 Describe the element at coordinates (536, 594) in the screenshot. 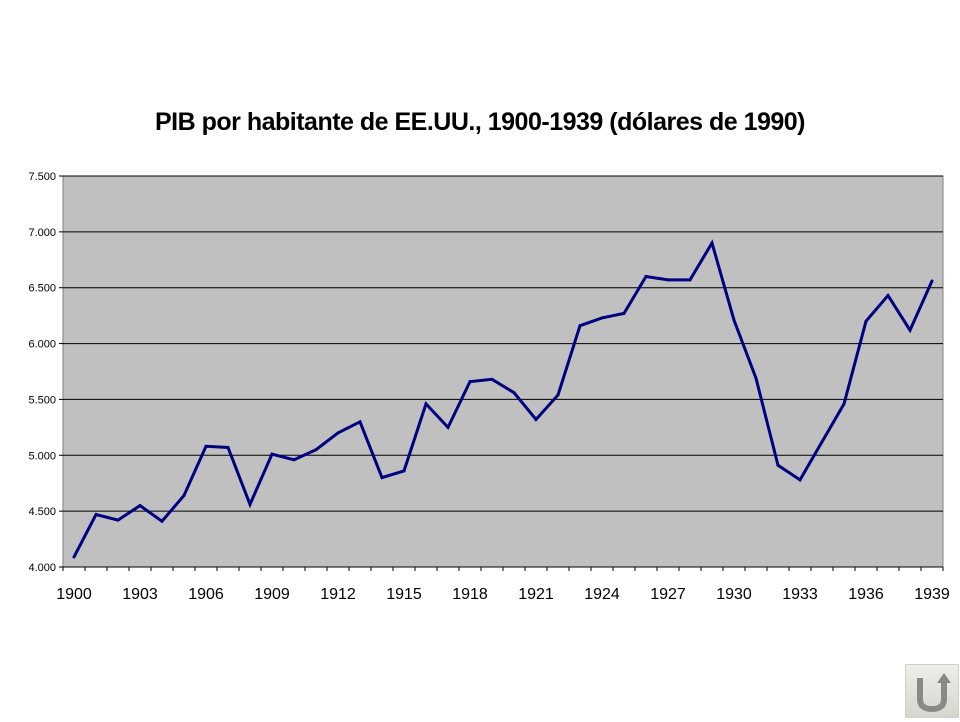

I see `x-tick-label: 1921` at that location.